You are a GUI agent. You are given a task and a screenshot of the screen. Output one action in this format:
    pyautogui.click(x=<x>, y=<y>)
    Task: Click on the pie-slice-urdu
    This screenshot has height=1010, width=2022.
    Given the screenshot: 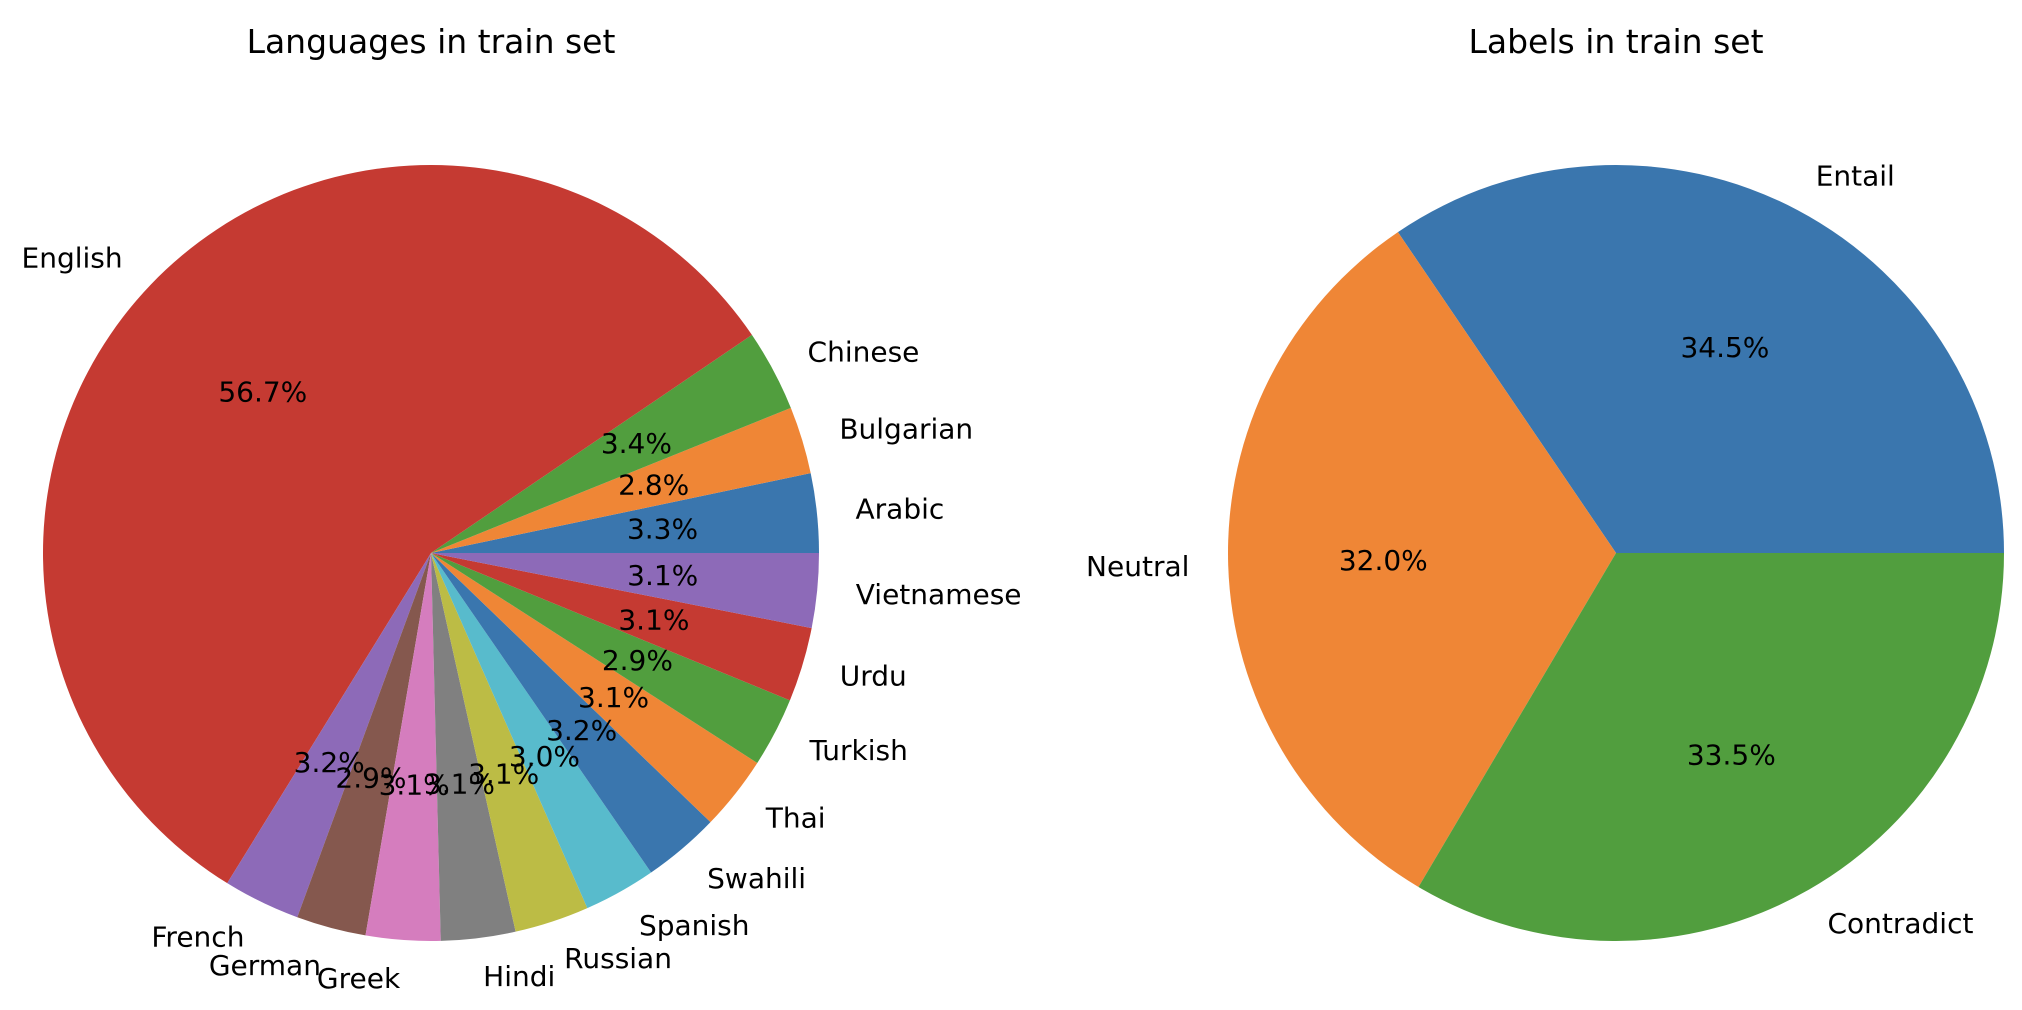 What is the action you would take?
    pyautogui.click(x=621, y=627)
    